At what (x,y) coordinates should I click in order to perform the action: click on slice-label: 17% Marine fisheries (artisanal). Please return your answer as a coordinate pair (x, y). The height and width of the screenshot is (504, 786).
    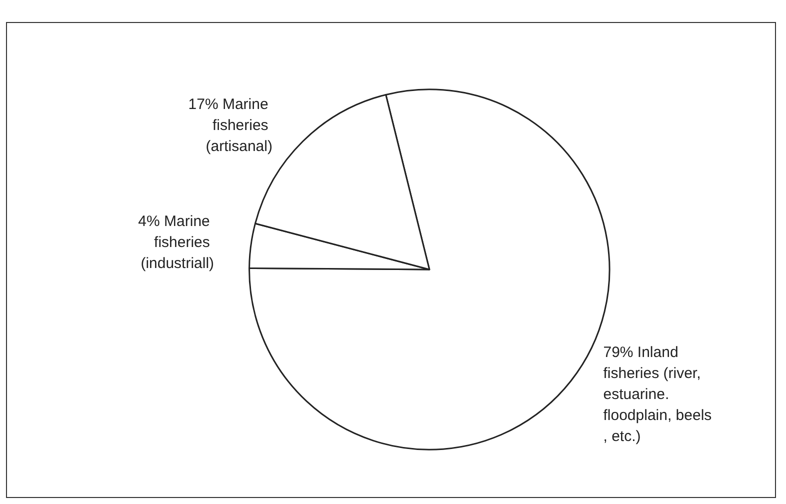
    Looking at the image, I should click on (230, 126).